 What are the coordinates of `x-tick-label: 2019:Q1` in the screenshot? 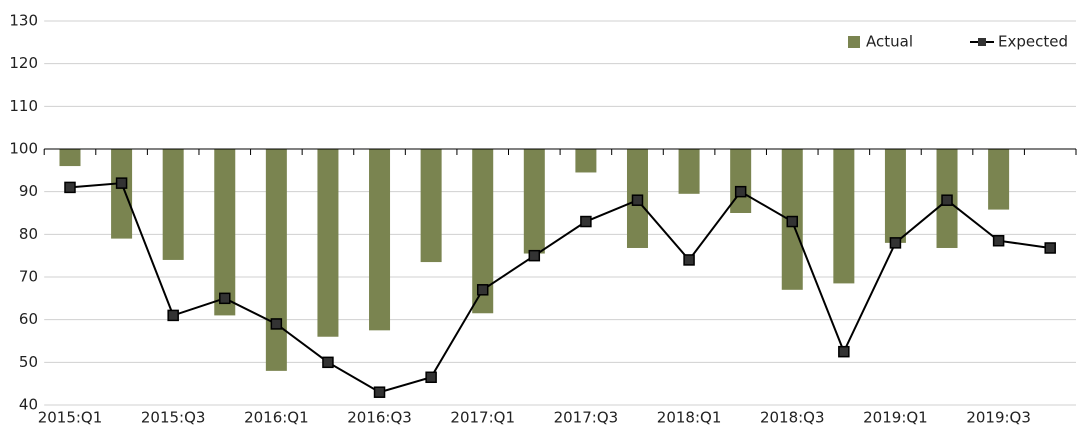 It's located at (895, 418).